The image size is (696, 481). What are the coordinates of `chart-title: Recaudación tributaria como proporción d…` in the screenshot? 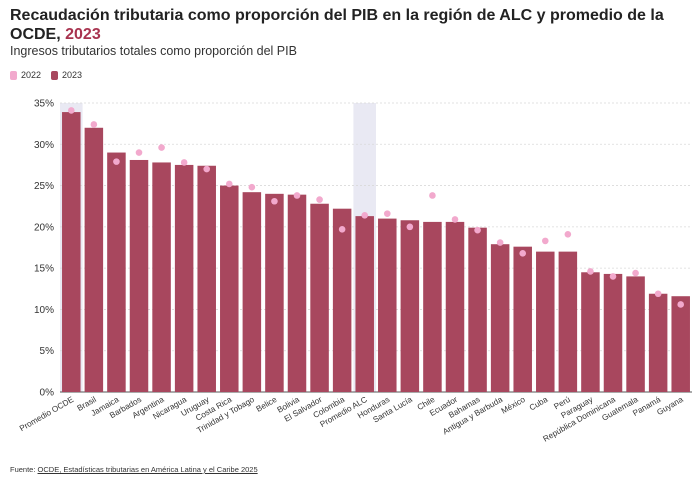 It's located at (350, 25).